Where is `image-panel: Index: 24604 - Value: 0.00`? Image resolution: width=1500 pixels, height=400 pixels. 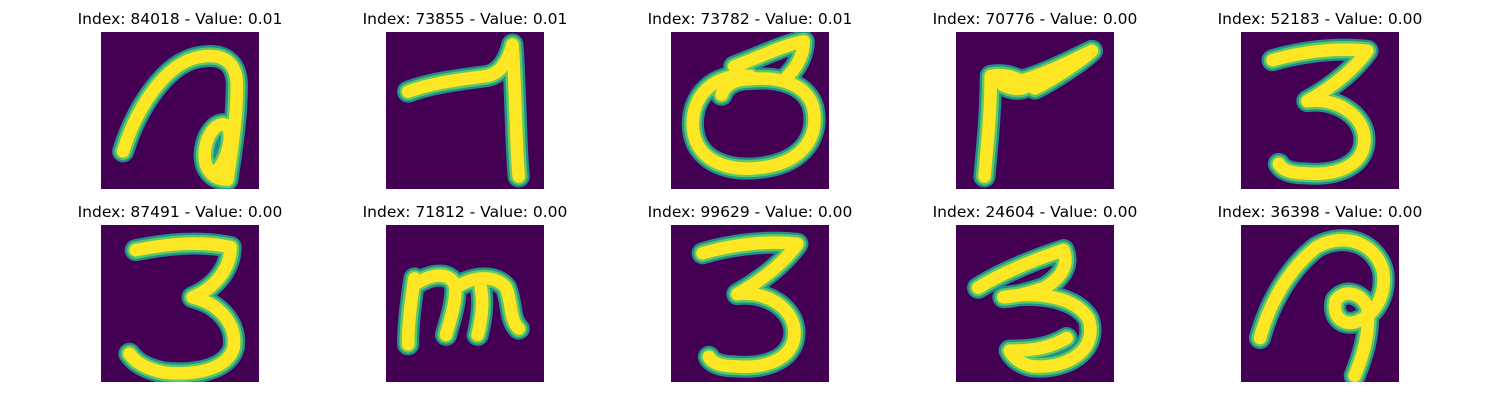
image-panel: Index: 24604 - Value: 0.00 is located at coordinates (1035, 293).